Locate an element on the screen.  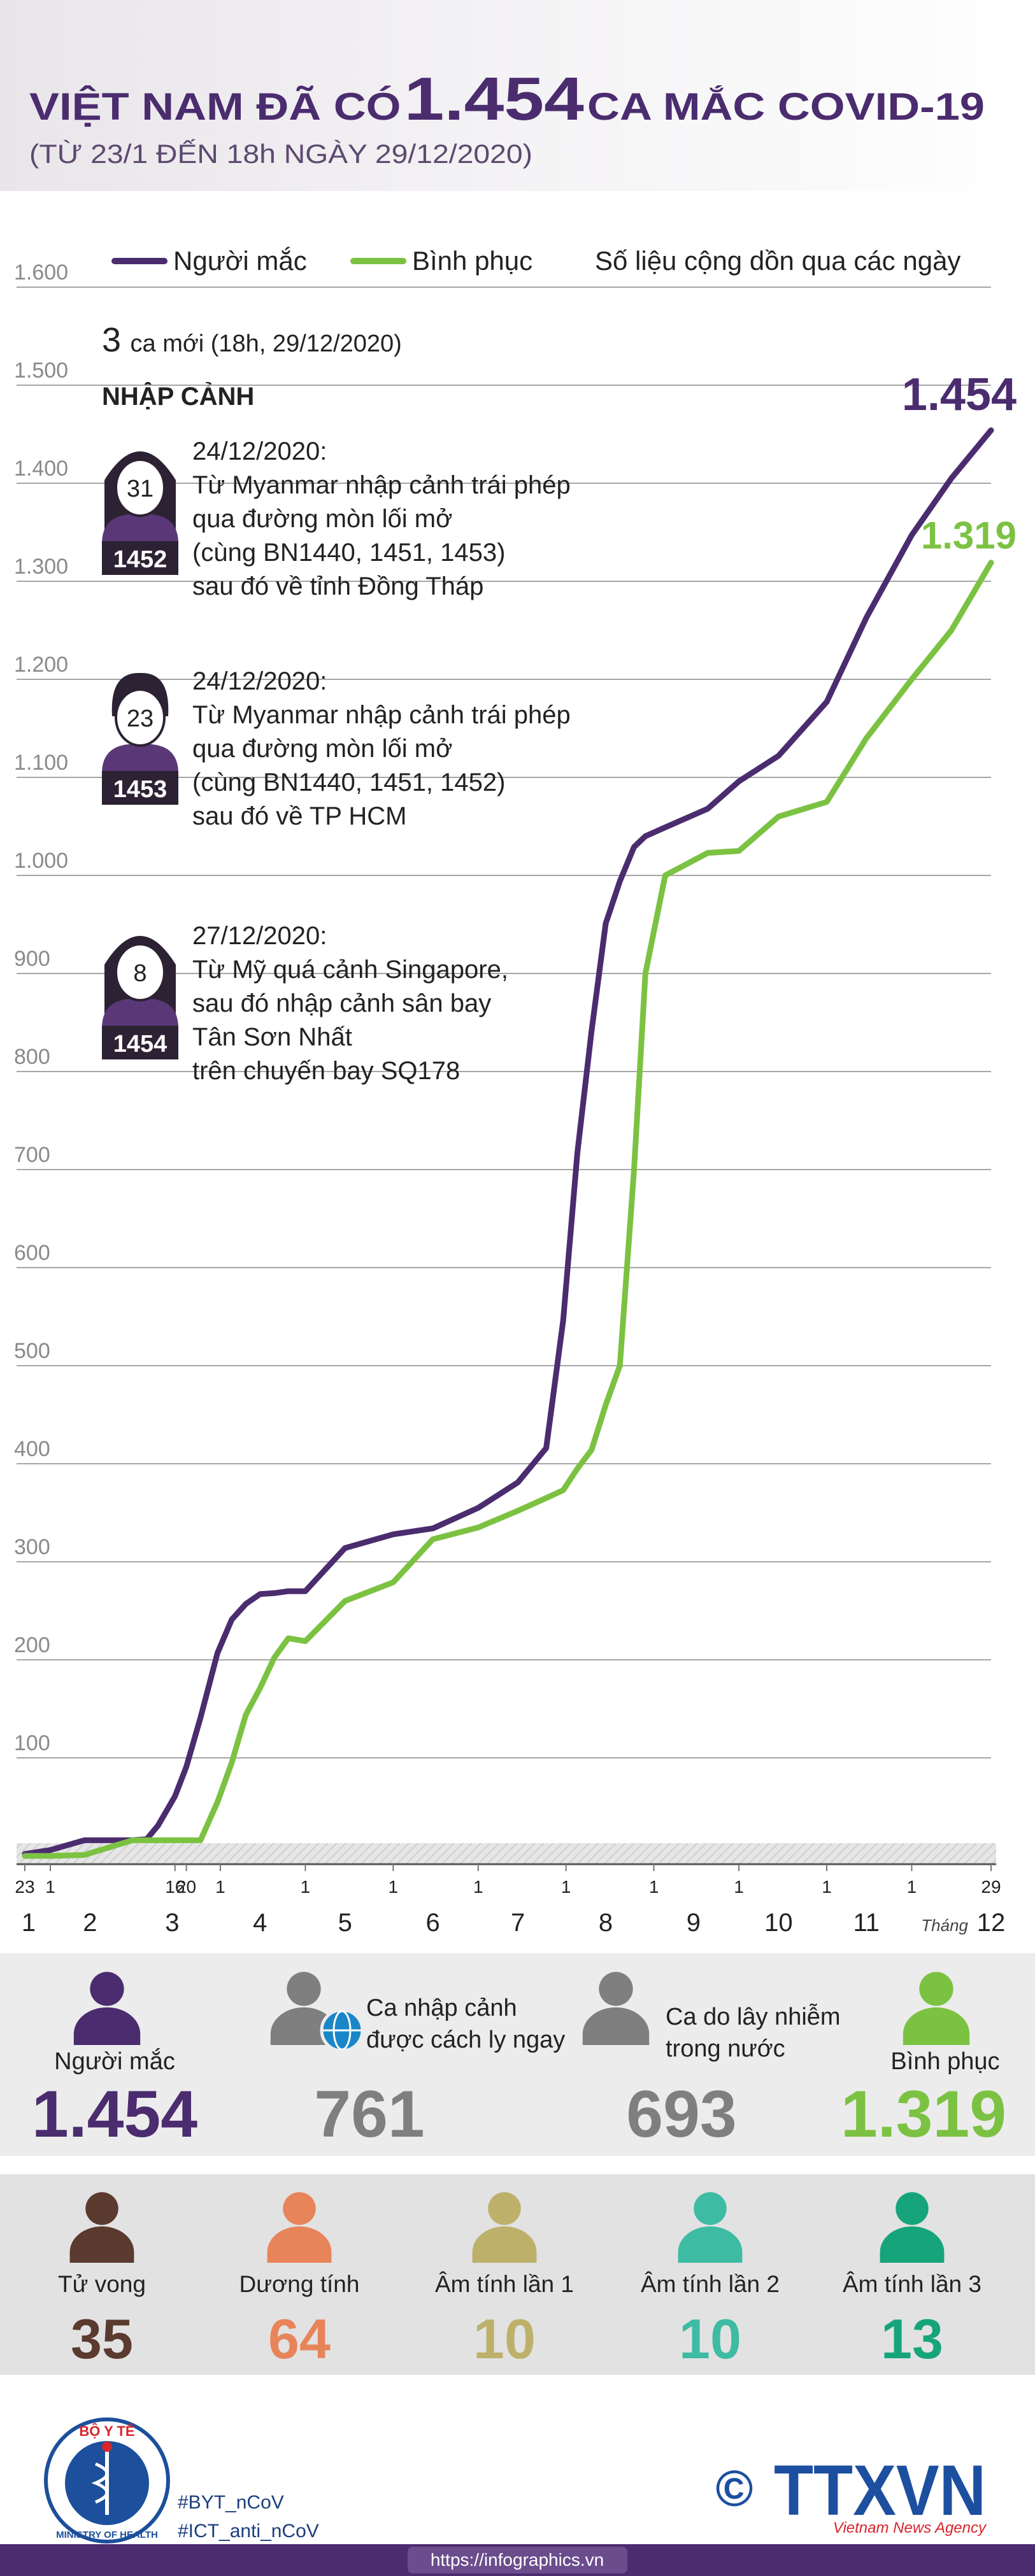
patient-icon: 23 1453 is located at coordinates (140, 738).